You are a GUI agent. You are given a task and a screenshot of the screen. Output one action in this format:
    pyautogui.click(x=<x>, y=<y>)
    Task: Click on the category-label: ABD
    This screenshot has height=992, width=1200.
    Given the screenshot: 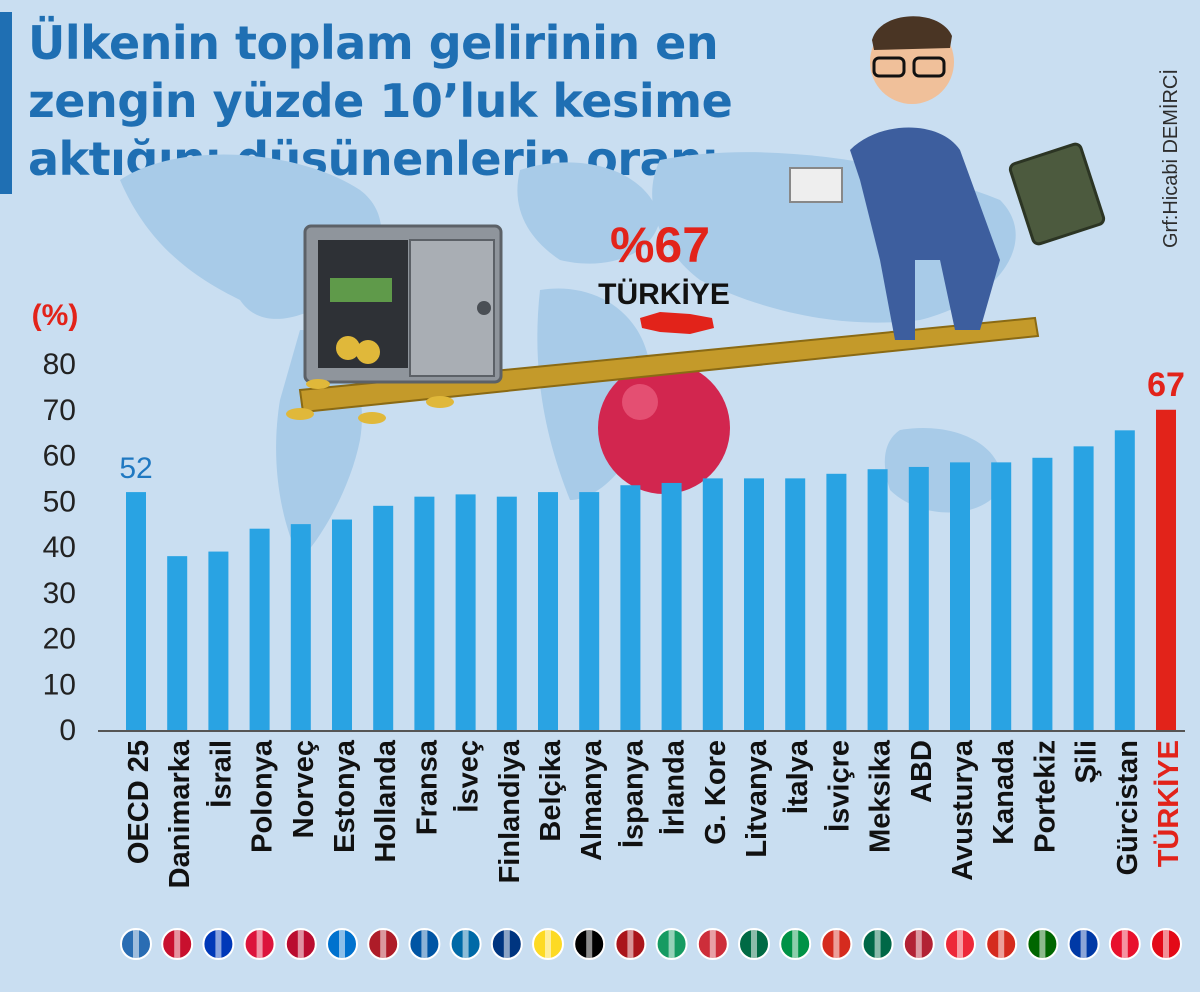 What is the action you would take?
    pyautogui.click(x=922, y=771)
    